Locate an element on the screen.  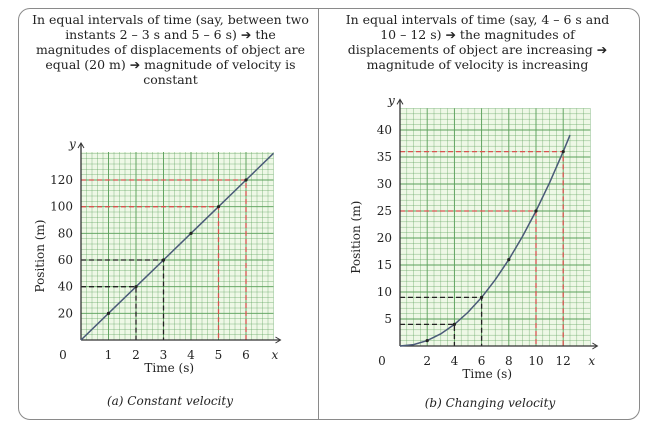
y-tick-label: 30 is located at coordinates (384, 184).